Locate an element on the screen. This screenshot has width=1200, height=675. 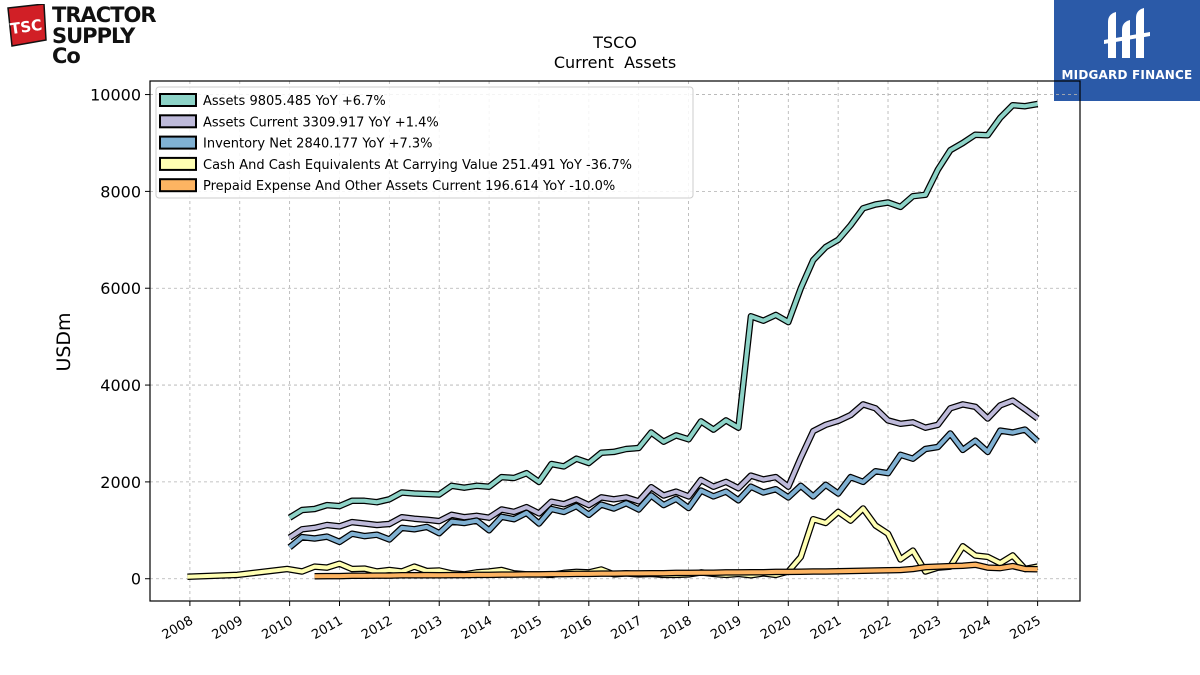
y-tick-label: 8000 is located at coordinates (120, 191).